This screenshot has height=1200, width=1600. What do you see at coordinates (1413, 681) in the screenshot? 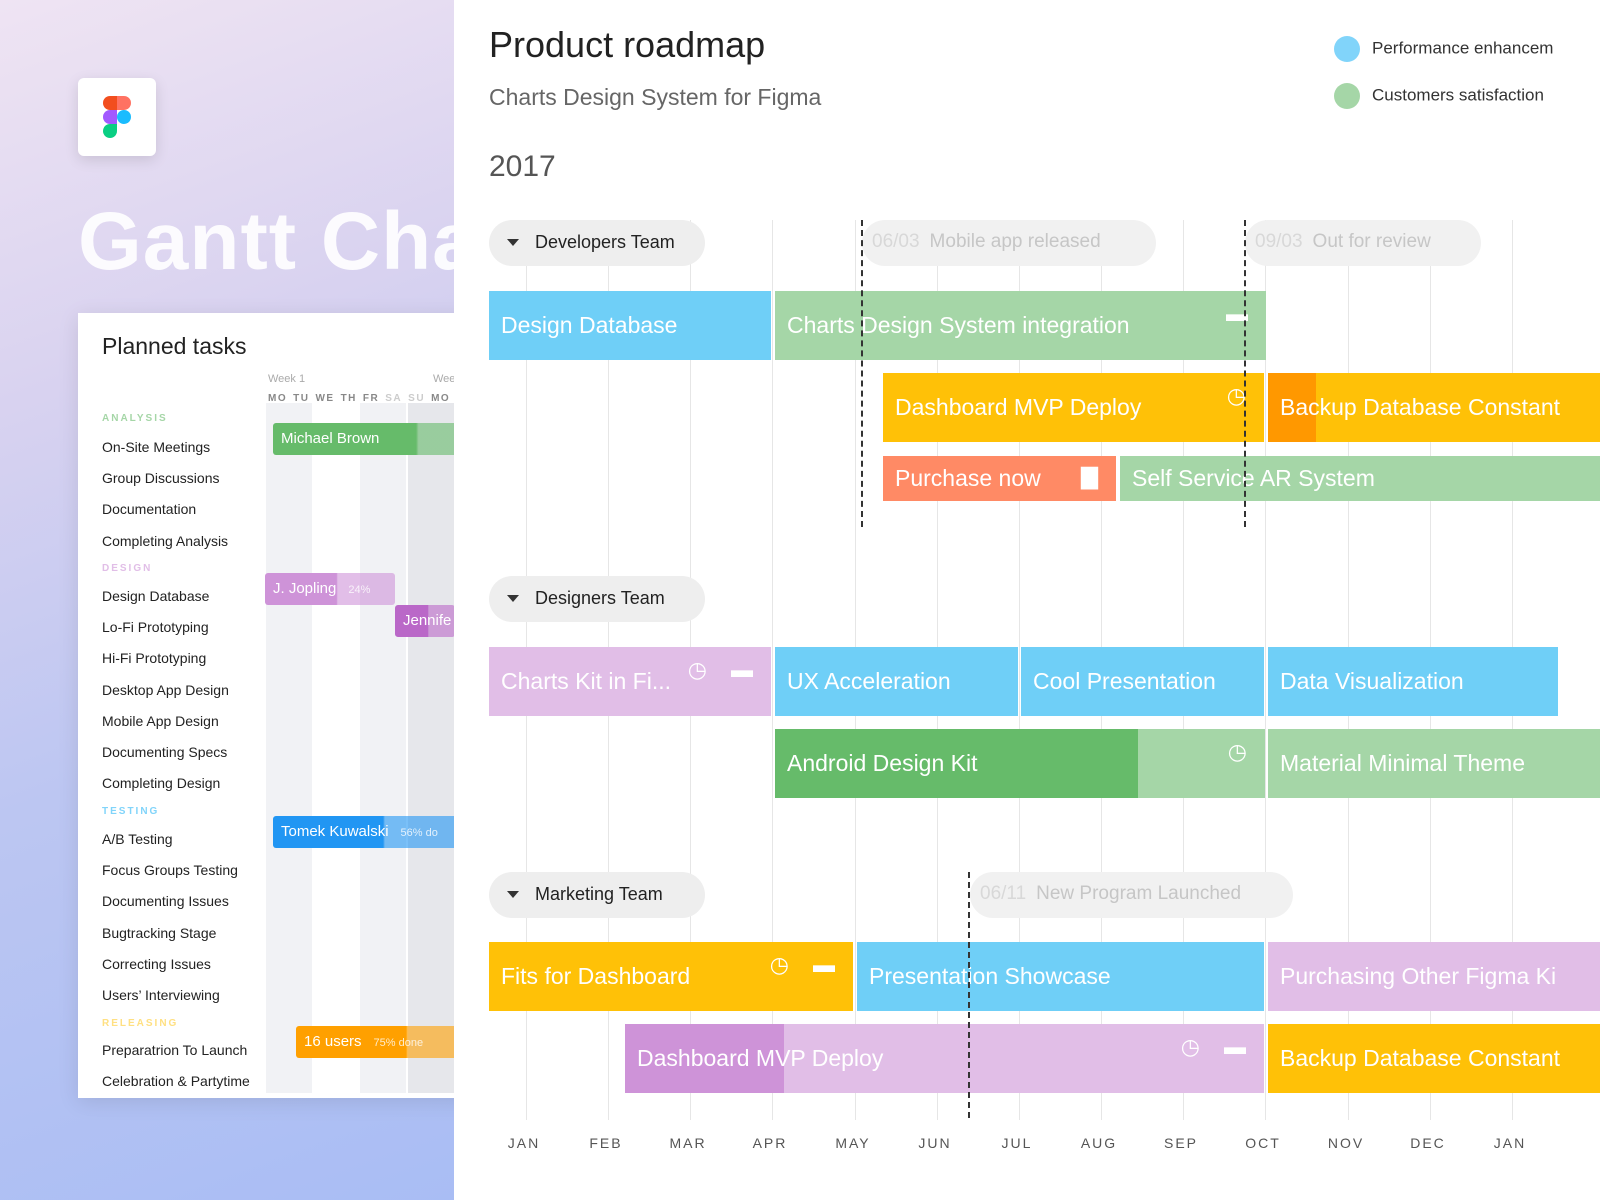
I see `task-bar: Data Visualization` at bounding box center [1413, 681].